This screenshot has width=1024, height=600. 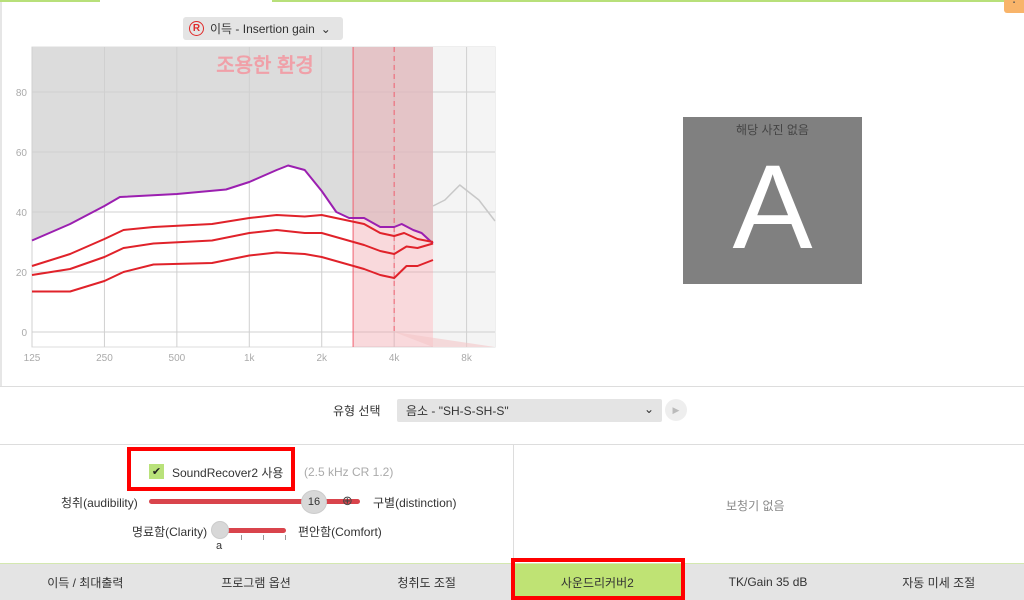 What do you see at coordinates (170, 532) in the screenshot?
I see `clarity-label: 명료함(Clarity)` at bounding box center [170, 532].